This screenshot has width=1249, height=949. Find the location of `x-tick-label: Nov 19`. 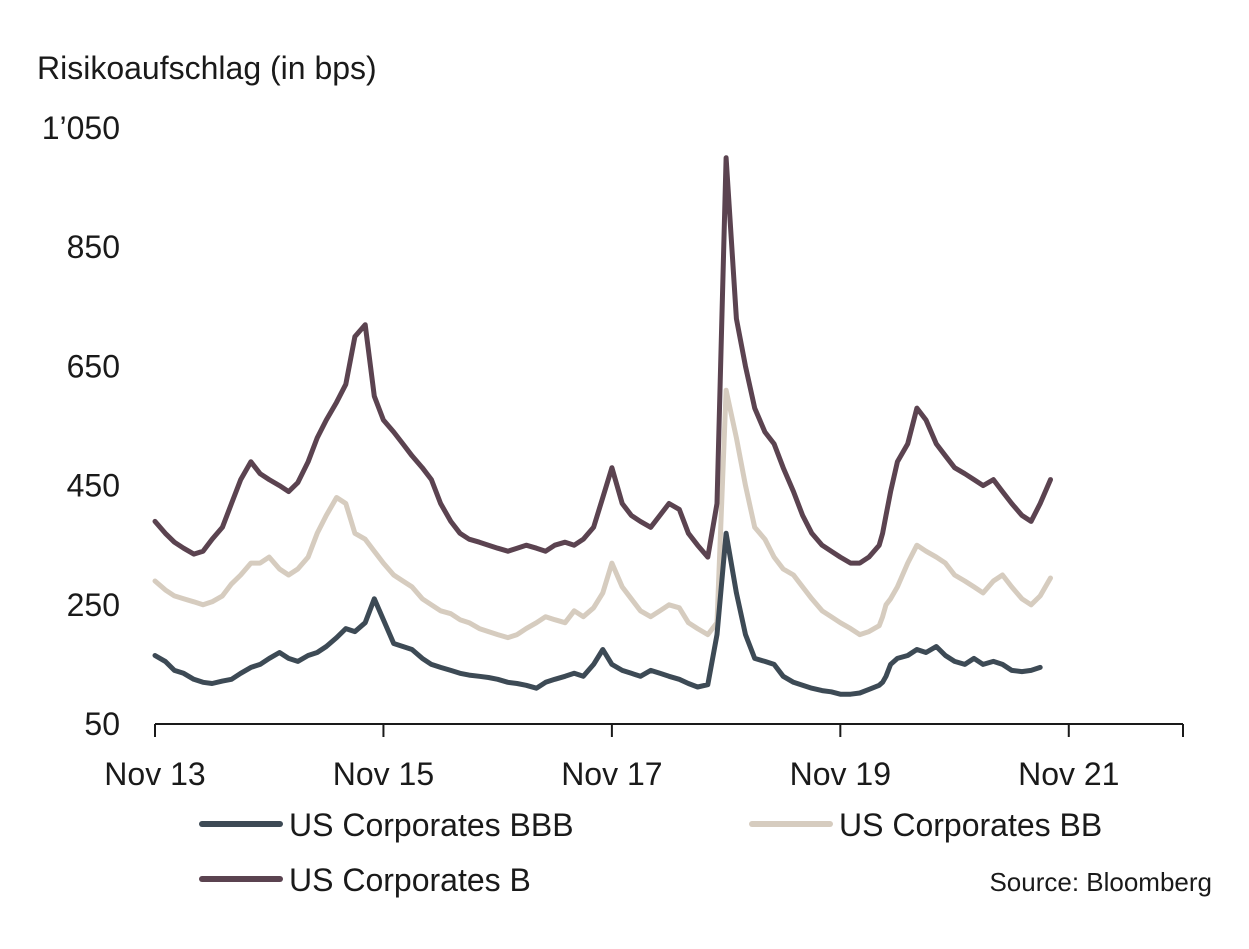

x-tick-label: Nov 19 is located at coordinates (840, 774).